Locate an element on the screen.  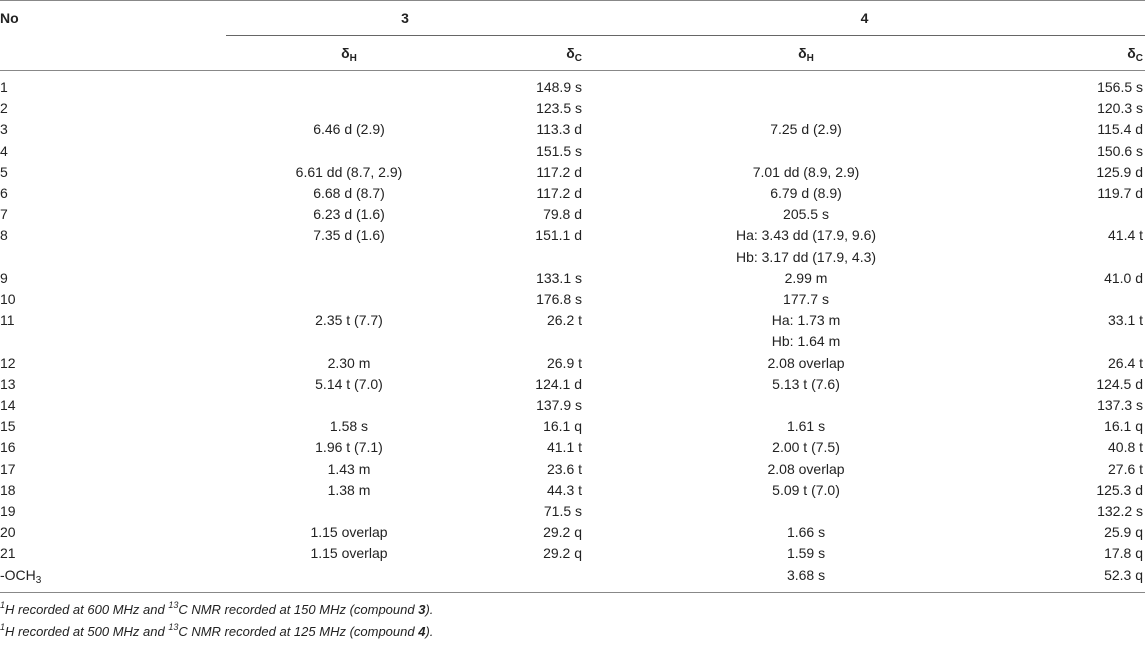
delta-c-3-cell: 26.9 t is located at coordinates (564, 362).